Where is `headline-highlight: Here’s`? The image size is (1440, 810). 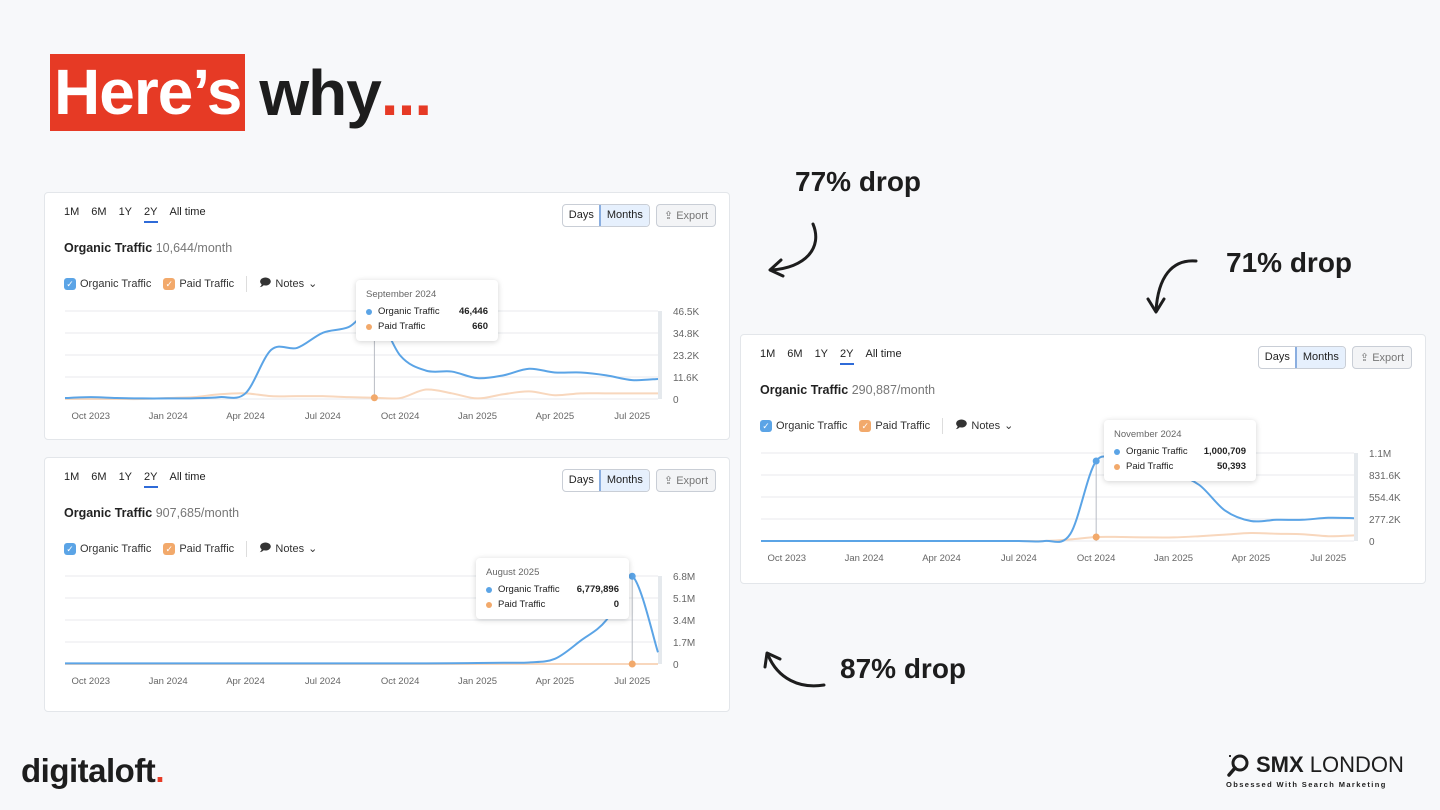
headline-highlight: Here’s is located at coordinates (148, 92).